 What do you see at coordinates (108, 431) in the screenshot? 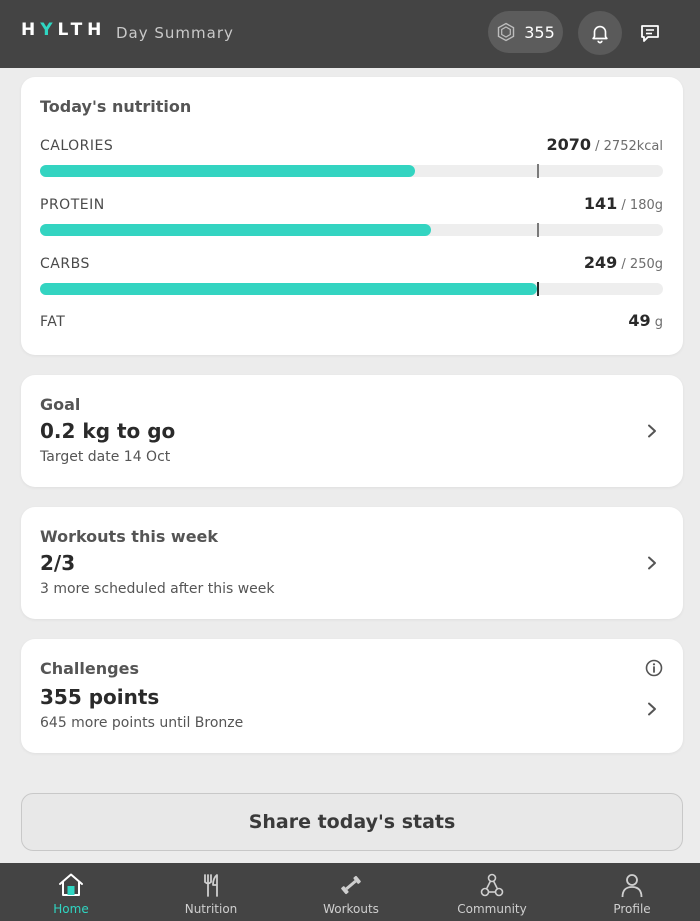
I see `goal-headline: 0.2 kg to go` at bounding box center [108, 431].